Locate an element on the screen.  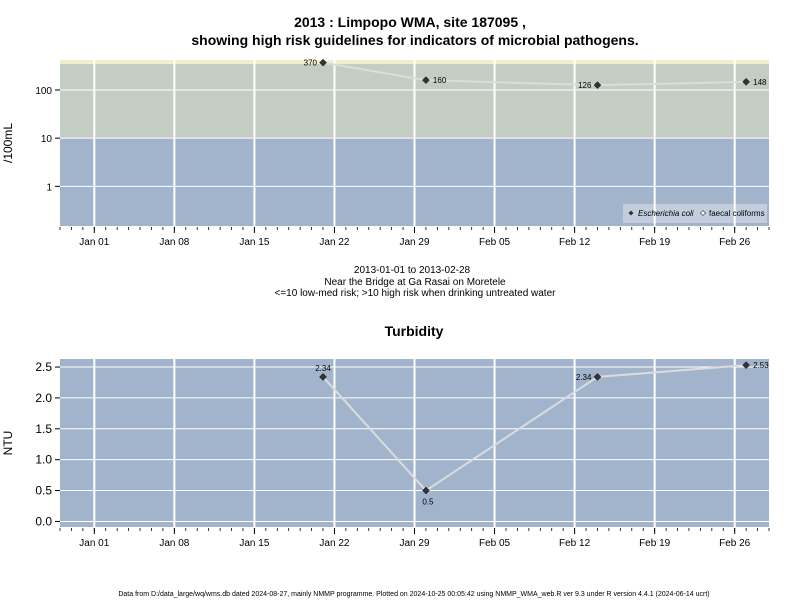
legend-marker-open is located at coordinates (703, 213).